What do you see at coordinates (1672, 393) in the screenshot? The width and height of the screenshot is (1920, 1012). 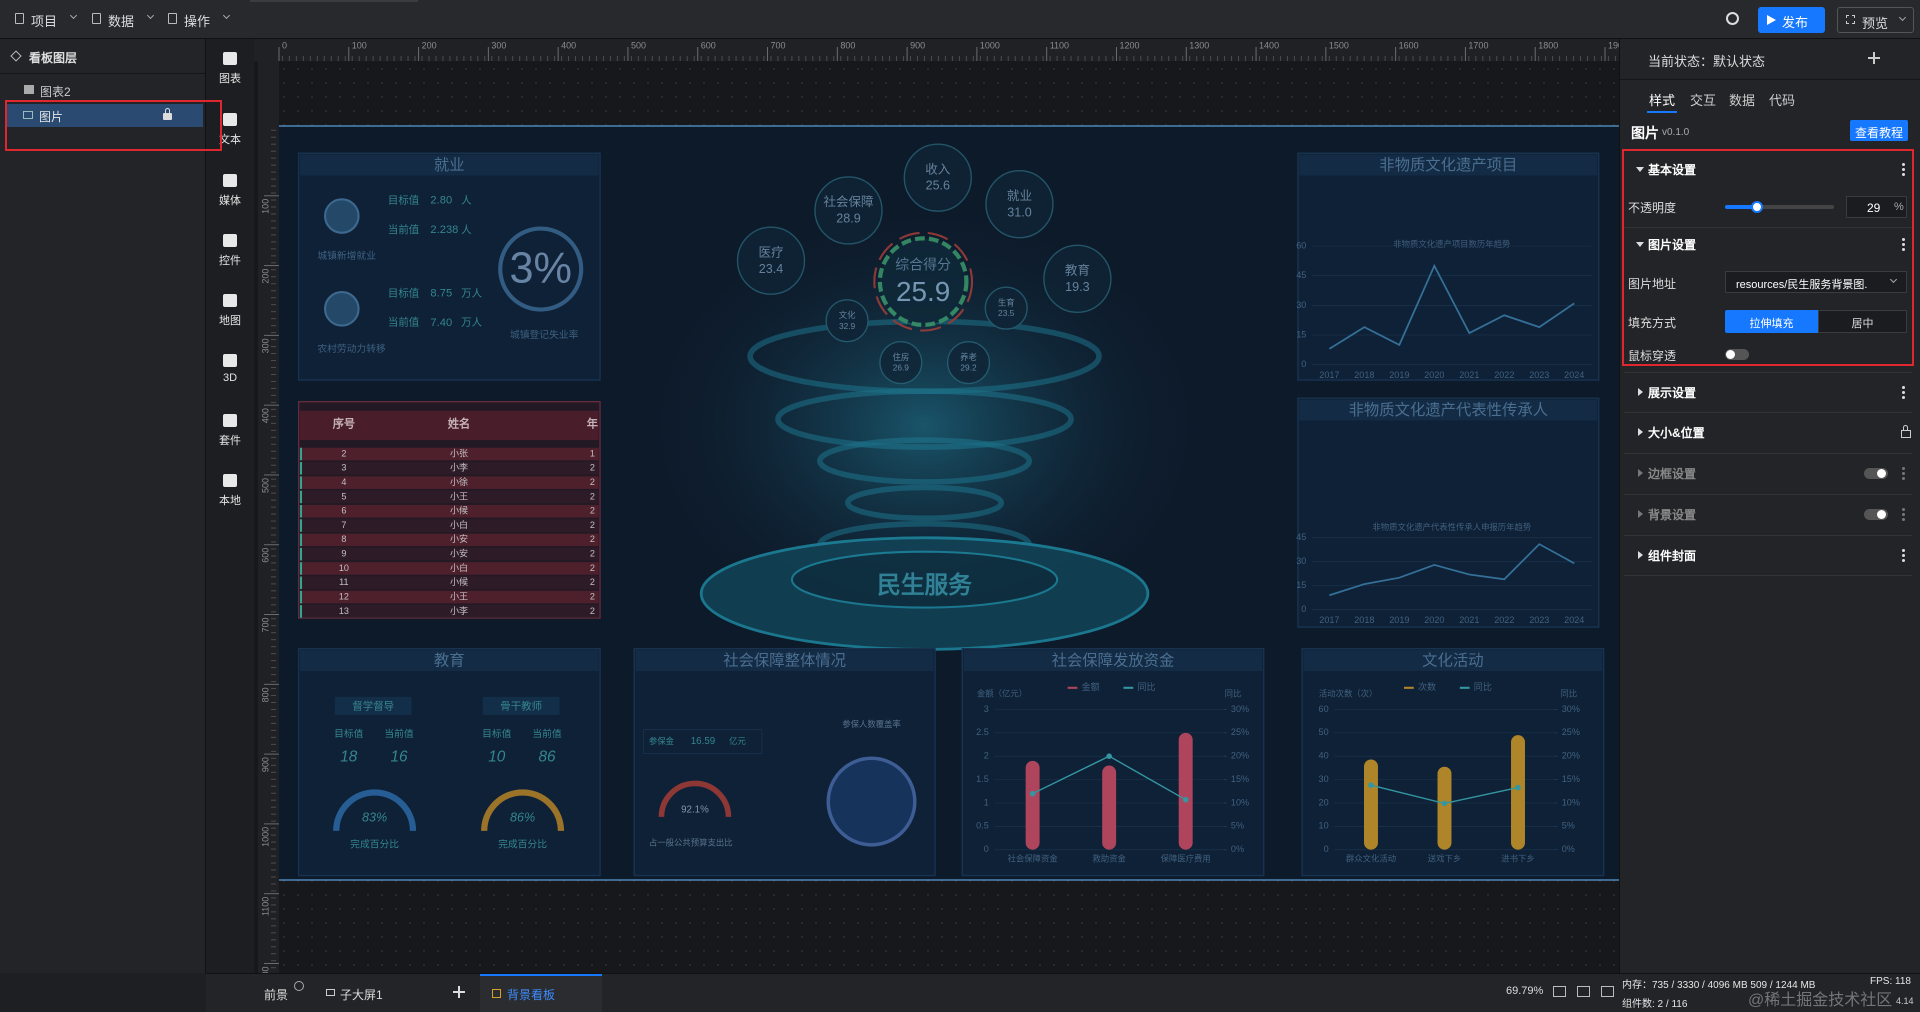 I see `section-title: 展示设置` at bounding box center [1672, 393].